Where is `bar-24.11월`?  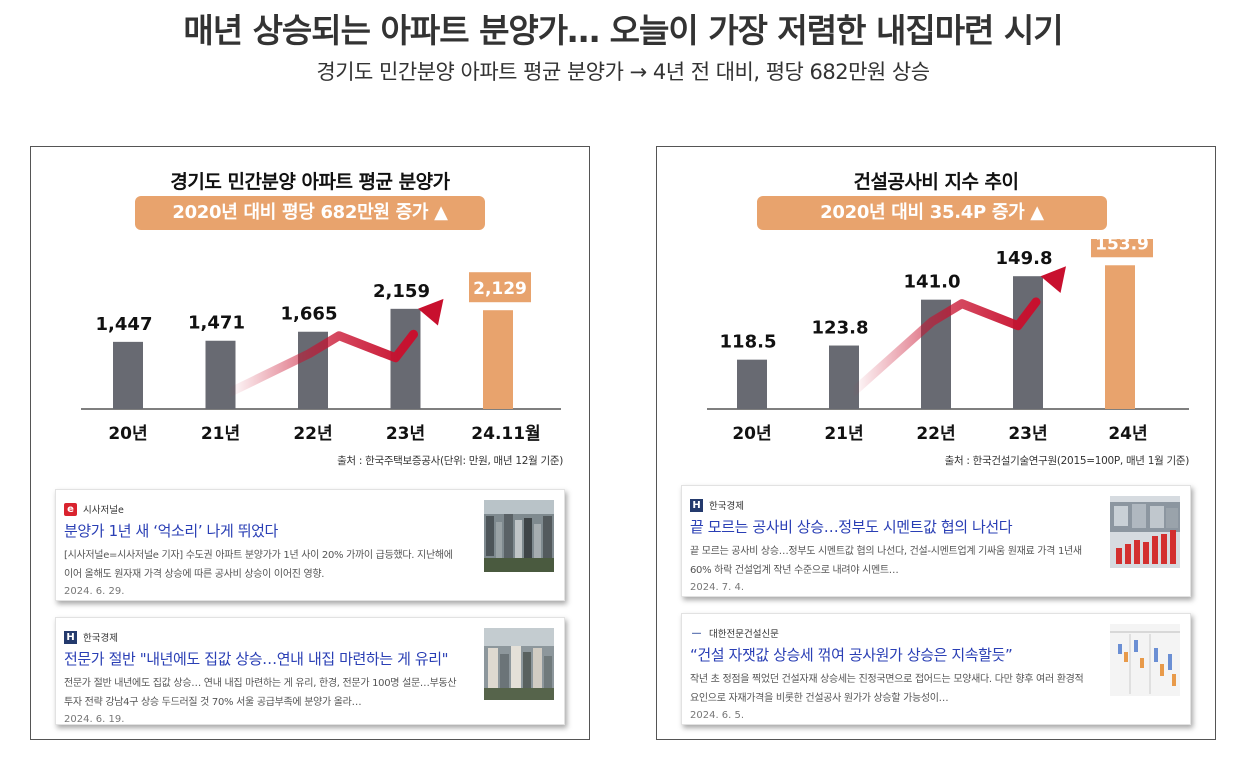
bar-24.11월 is located at coordinates (498, 359).